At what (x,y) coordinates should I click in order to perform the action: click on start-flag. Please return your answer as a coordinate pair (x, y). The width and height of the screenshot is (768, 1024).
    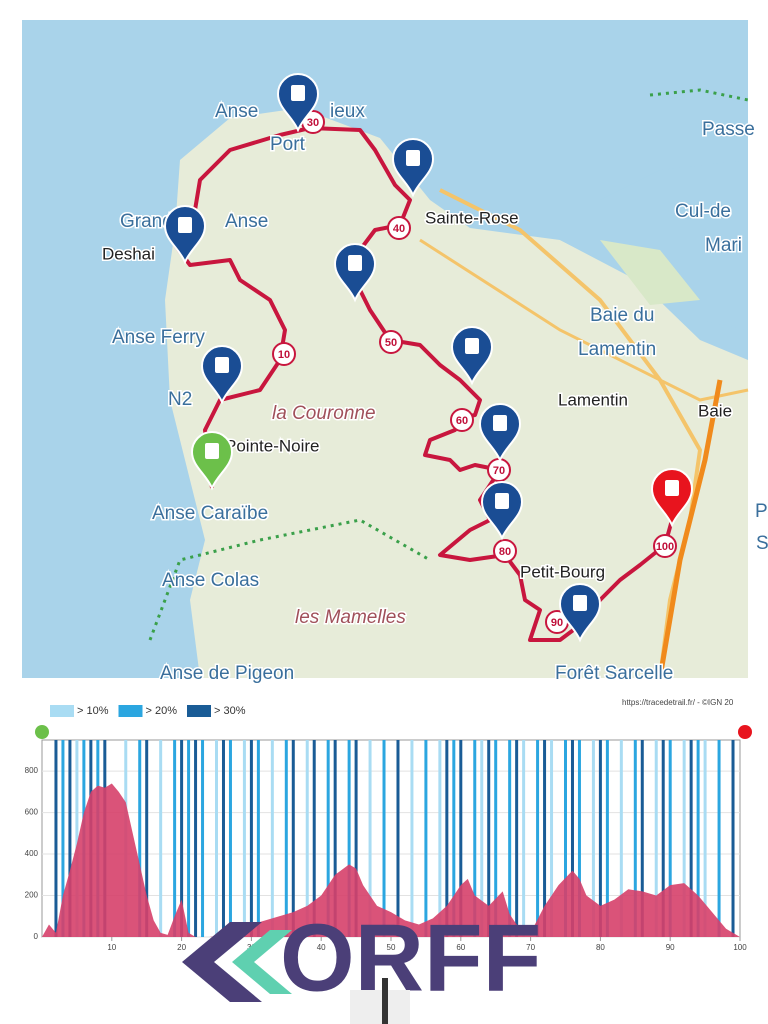
    Looking at the image, I should click on (42, 732).